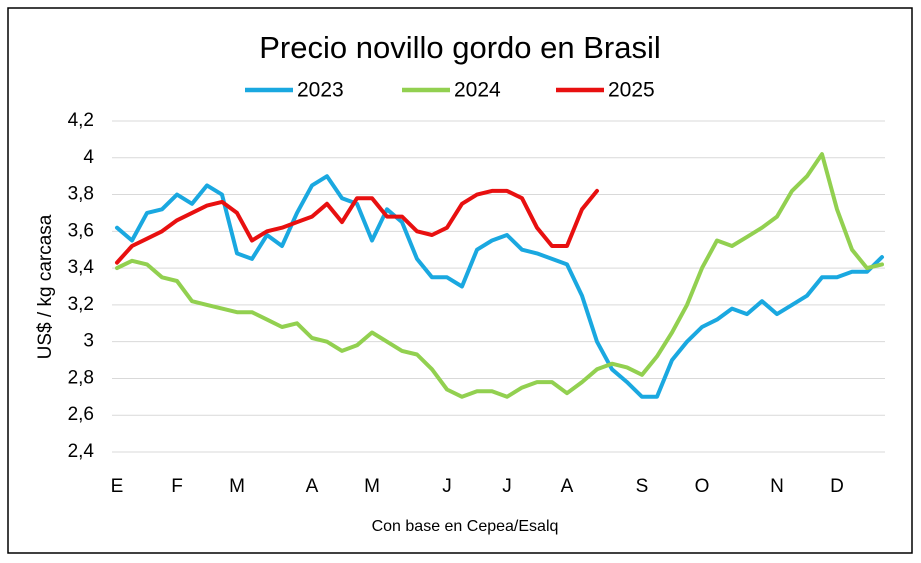 The image size is (921, 563). What do you see at coordinates (45, 286) in the screenshot?
I see `y-axis-label: US$ / kg carcasa` at bounding box center [45, 286].